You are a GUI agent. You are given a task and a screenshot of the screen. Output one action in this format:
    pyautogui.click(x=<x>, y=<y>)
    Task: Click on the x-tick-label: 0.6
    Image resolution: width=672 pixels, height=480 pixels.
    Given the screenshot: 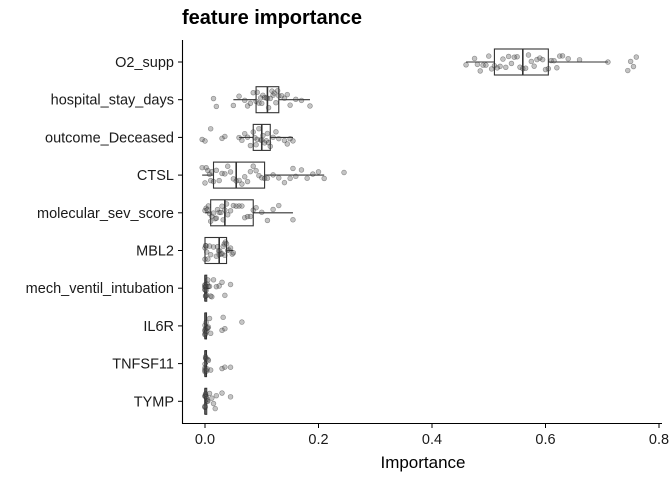 What is the action you would take?
    pyautogui.click(x=545, y=440)
    